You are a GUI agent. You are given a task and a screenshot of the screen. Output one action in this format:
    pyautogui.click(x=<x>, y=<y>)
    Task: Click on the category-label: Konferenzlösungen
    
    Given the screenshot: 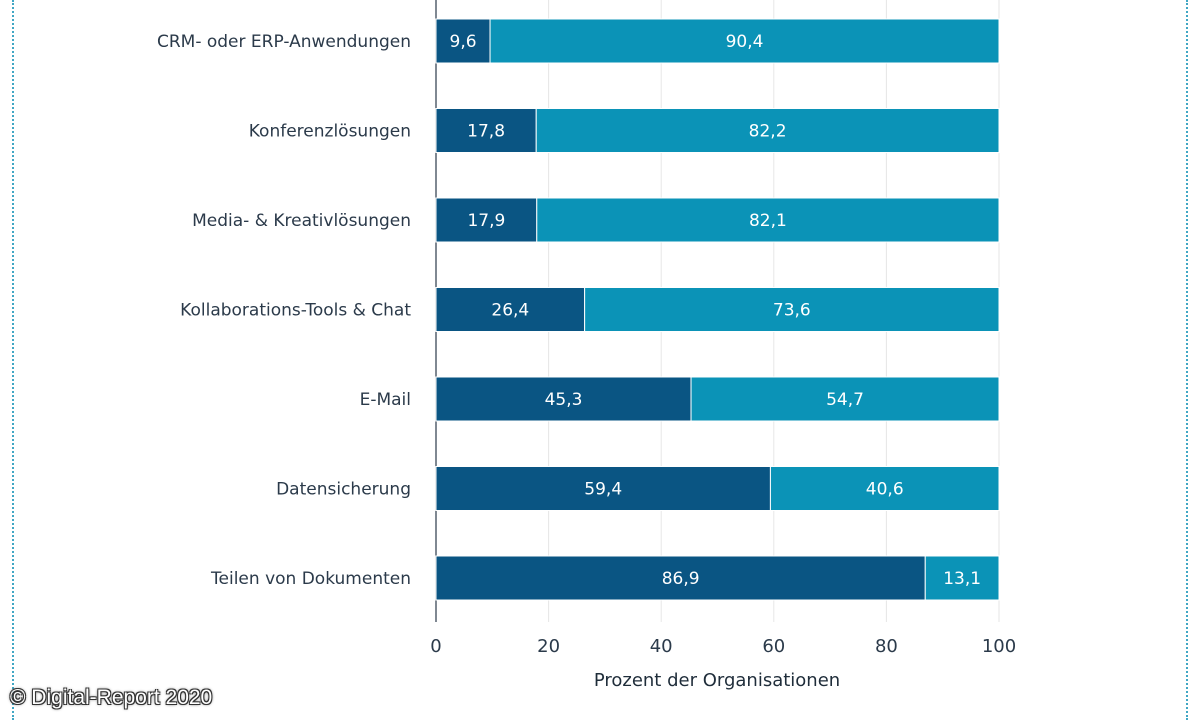 What is the action you would take?
    pyautogui.click(x=330, y=132)
    